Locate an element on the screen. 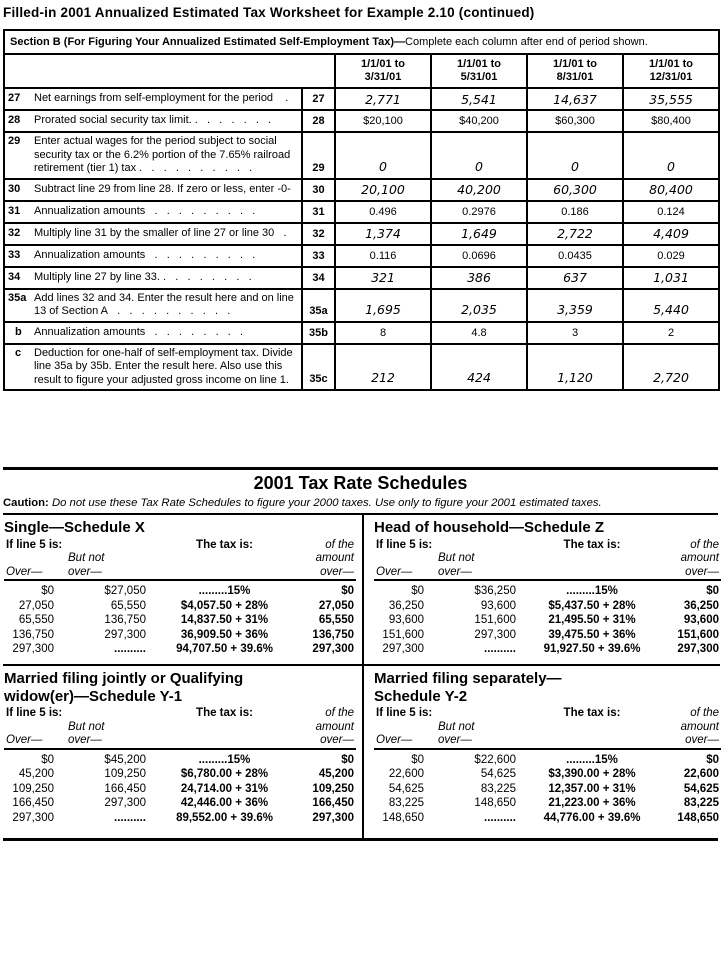  rate-row: 166,450 297,300 42,446.00 + 36% 166,450 is located at coordinates (180, 803).